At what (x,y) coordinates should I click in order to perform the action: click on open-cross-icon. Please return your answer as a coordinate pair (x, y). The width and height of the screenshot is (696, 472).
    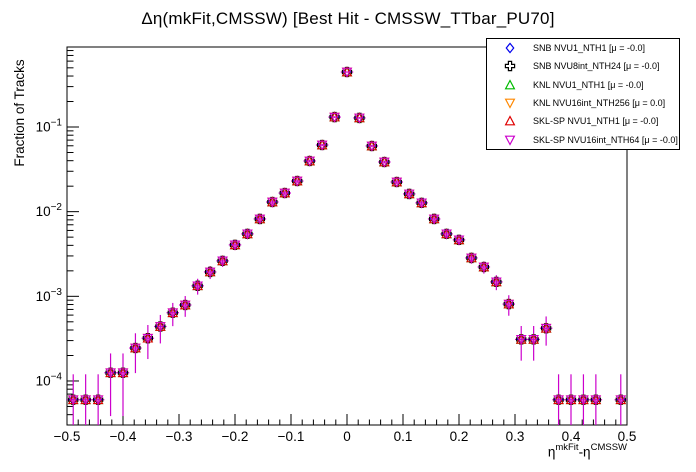
    Looking at the image, I should click on (510, 66).